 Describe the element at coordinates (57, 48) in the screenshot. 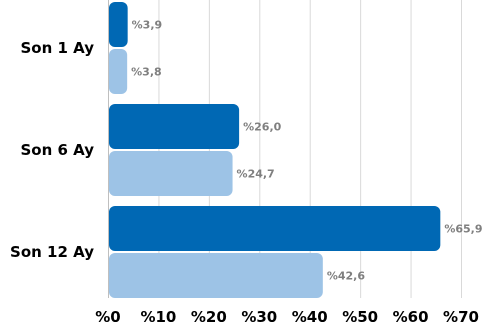

I see `category-label: Son 1 Ay` at that location.